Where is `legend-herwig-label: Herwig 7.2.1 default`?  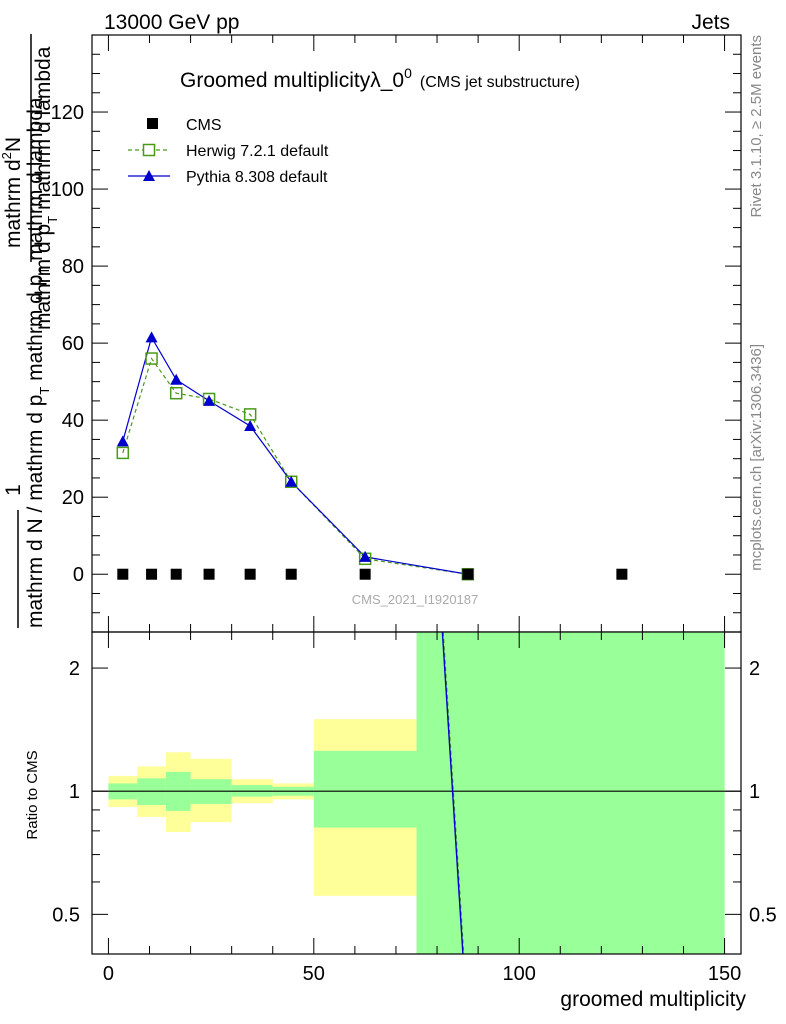 legend-herwig-label: Herwig 7.2.1 default is located at coordinates (257, 151).